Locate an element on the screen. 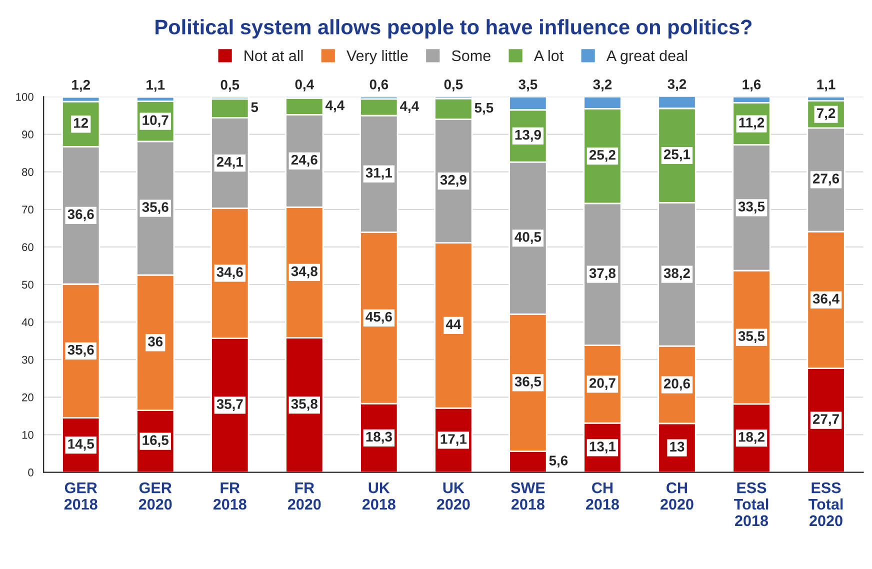  y-tick-label: 10 is located at coordinates (28, 434).